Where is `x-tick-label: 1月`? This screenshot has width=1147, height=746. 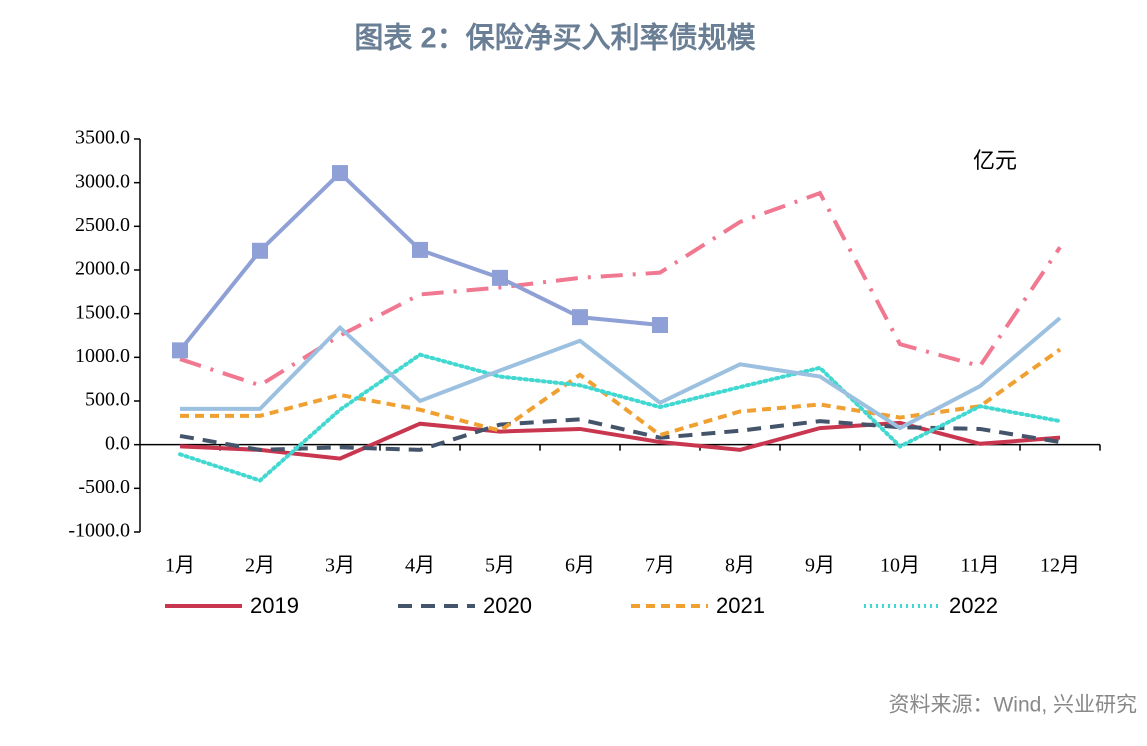
x-tick-label: 1月 is located at coordinates (180, 566).